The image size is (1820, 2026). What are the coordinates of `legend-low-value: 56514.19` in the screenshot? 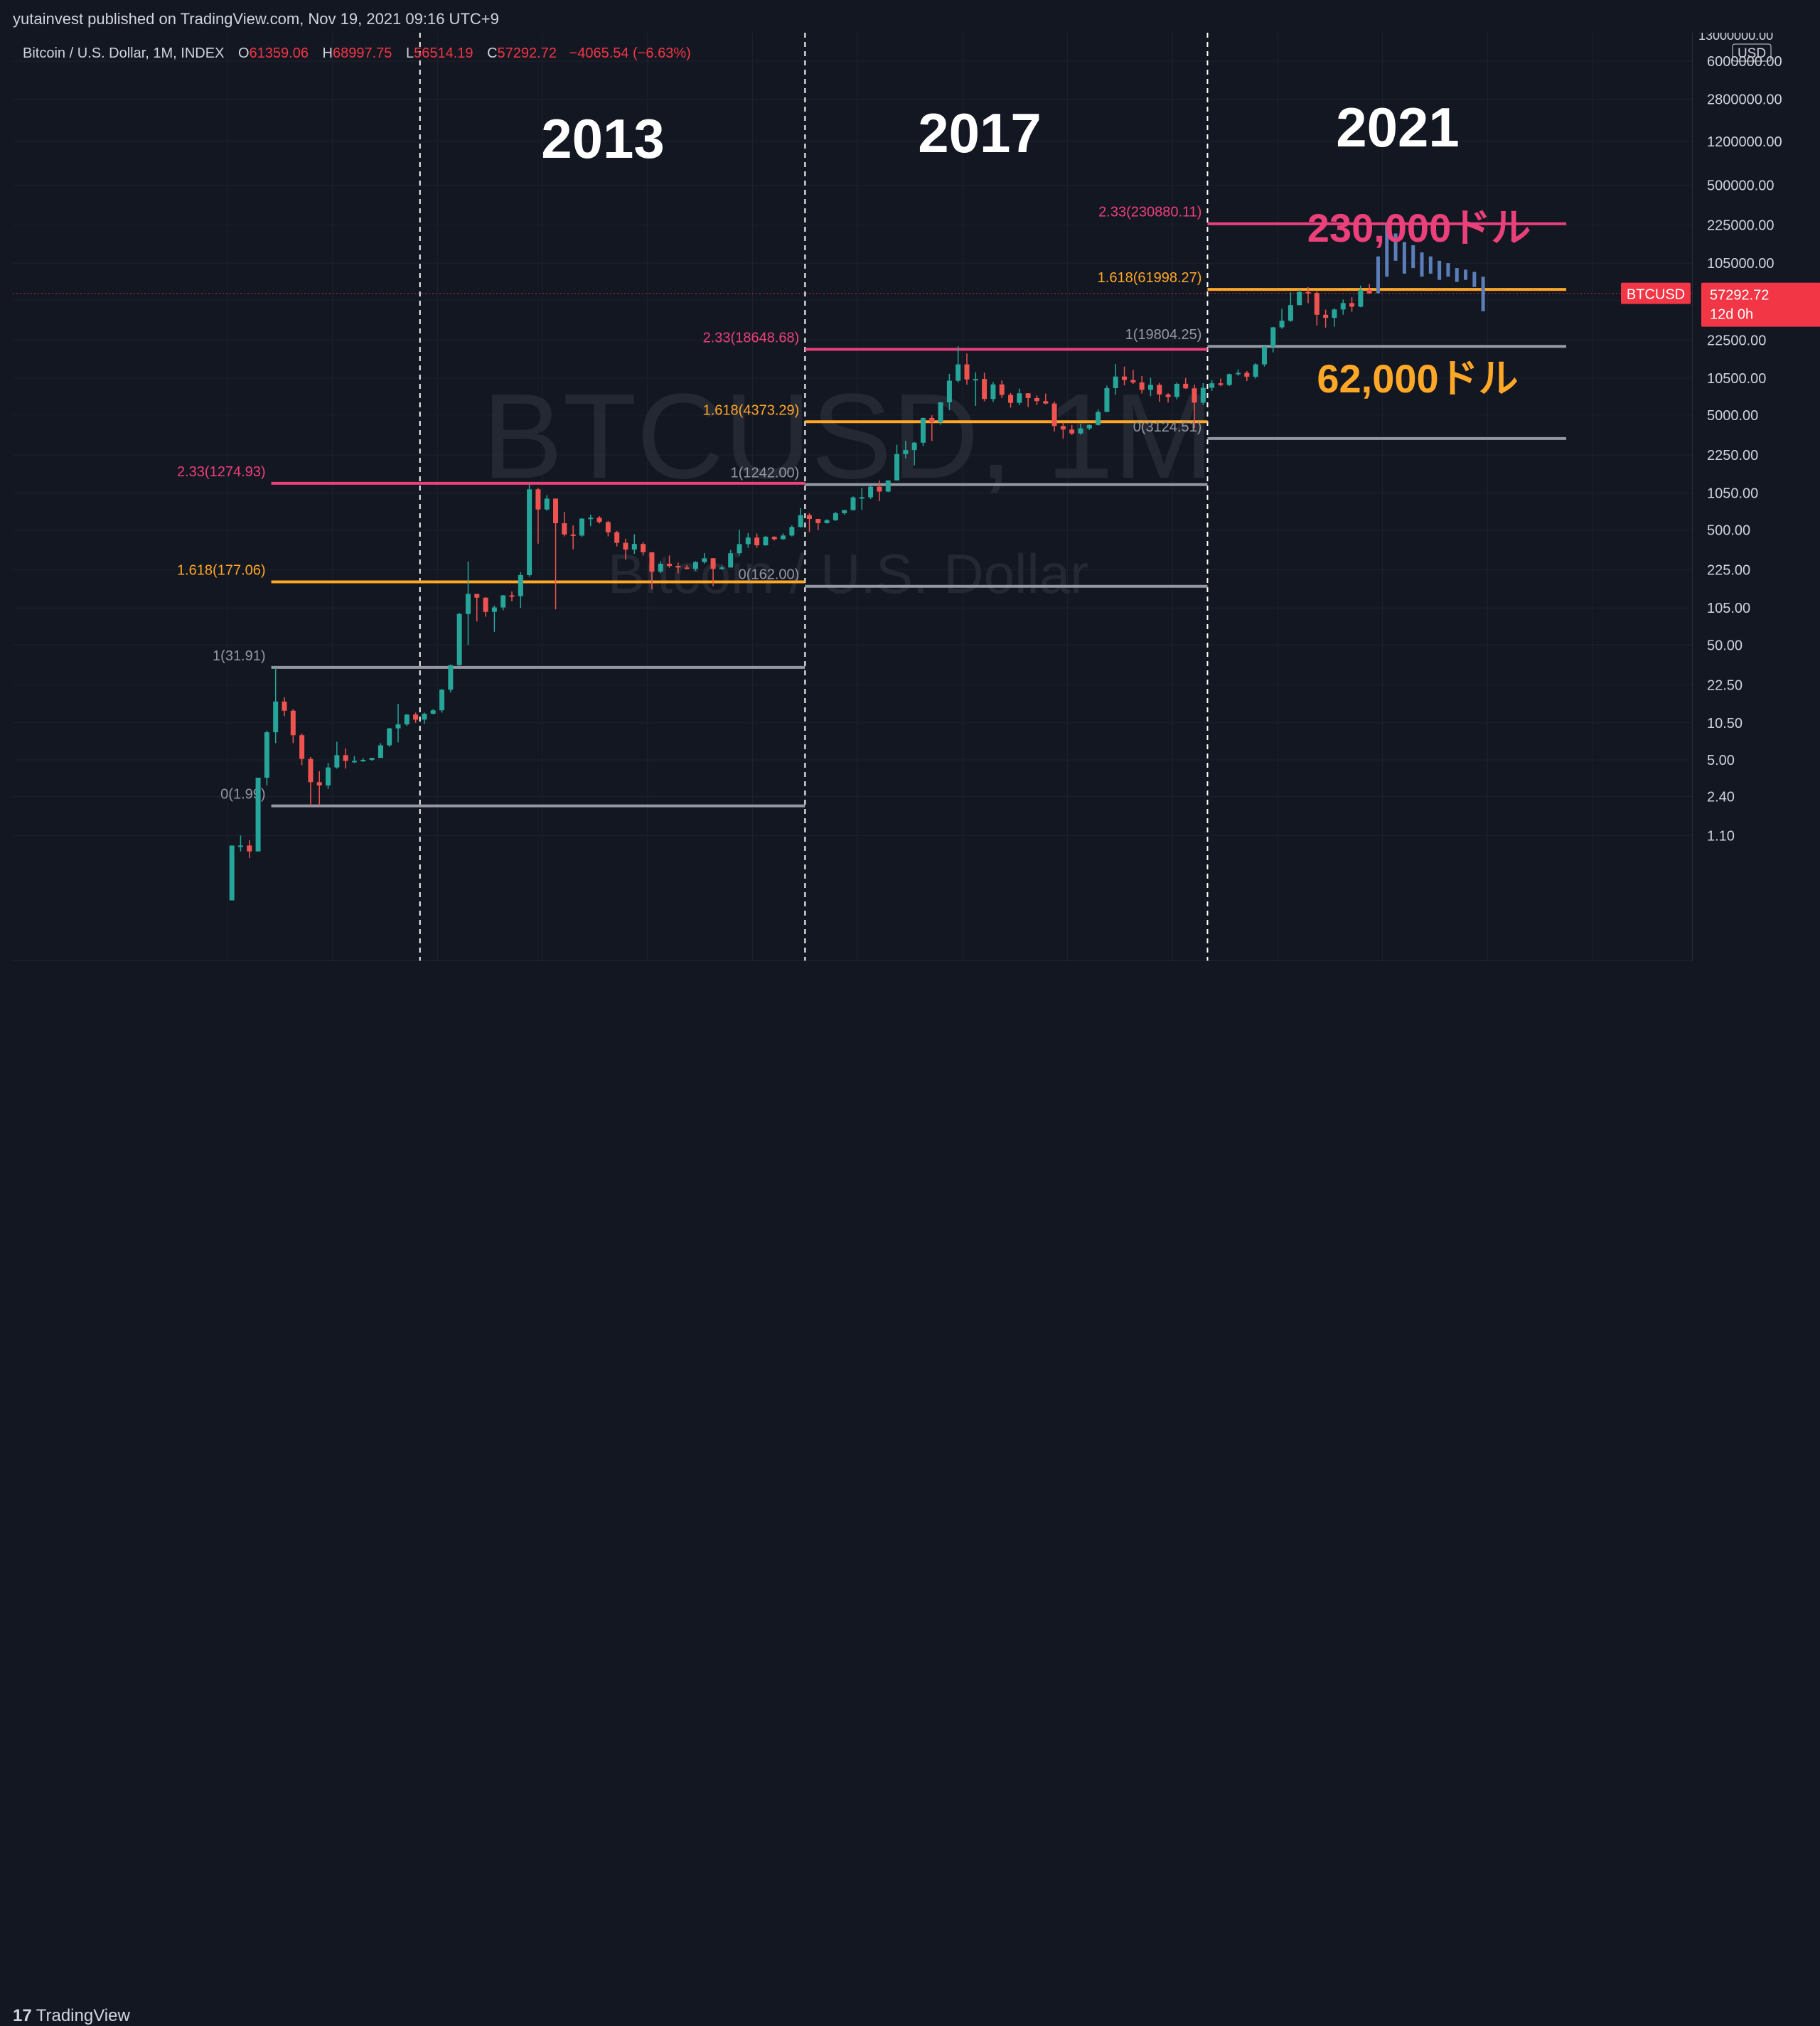 It's located at (444, 53).